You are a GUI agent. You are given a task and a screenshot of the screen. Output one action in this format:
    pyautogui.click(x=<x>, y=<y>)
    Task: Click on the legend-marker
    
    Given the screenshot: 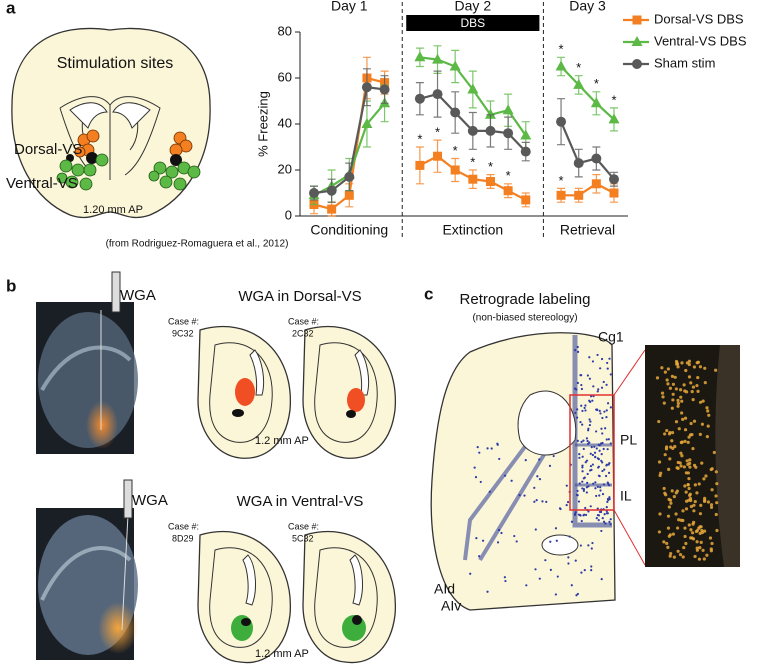 What is the action you would take?
    pyautogui.click(x=637, y=64)
    